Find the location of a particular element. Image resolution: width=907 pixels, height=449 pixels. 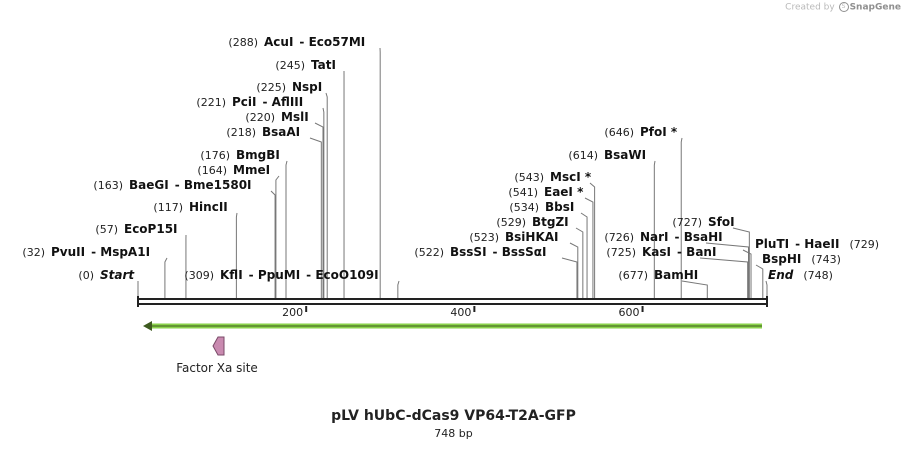

restriction-site: BspHI (743) is located at coordinates (801, 259).